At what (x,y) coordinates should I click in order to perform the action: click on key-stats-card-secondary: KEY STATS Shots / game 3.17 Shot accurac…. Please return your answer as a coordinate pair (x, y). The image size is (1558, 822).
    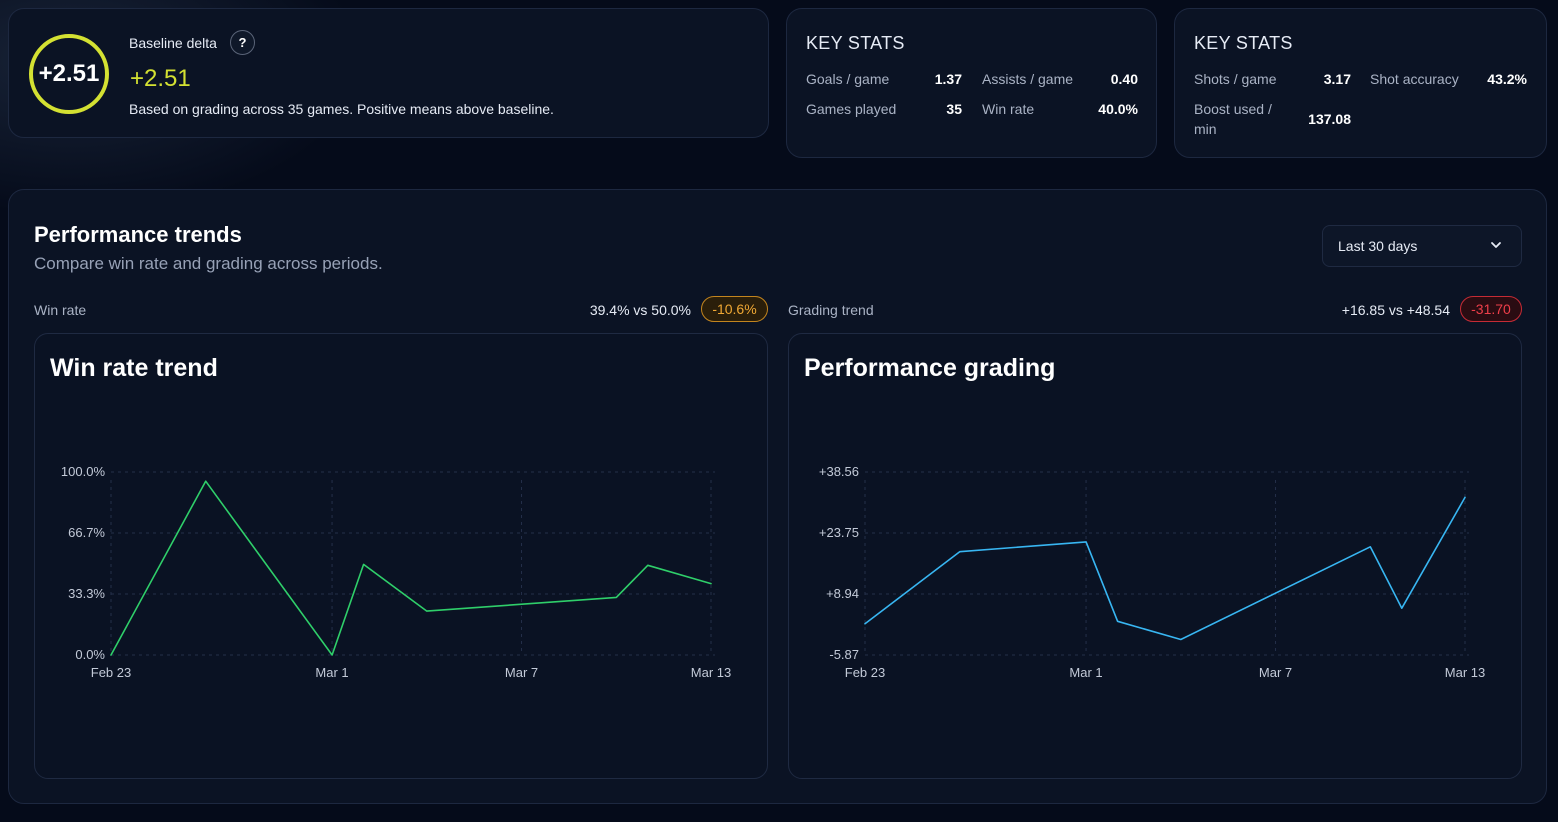
    Looking at the image, I should click on (1360, 83).